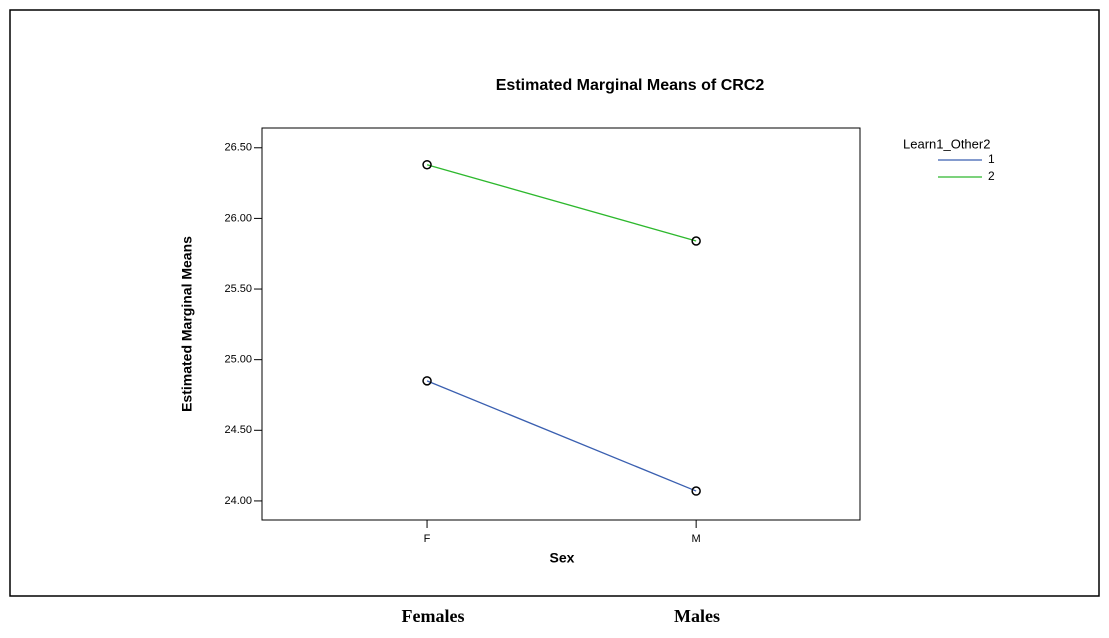  I want to click on y-tick-label: 25.00, so click(238, 360).